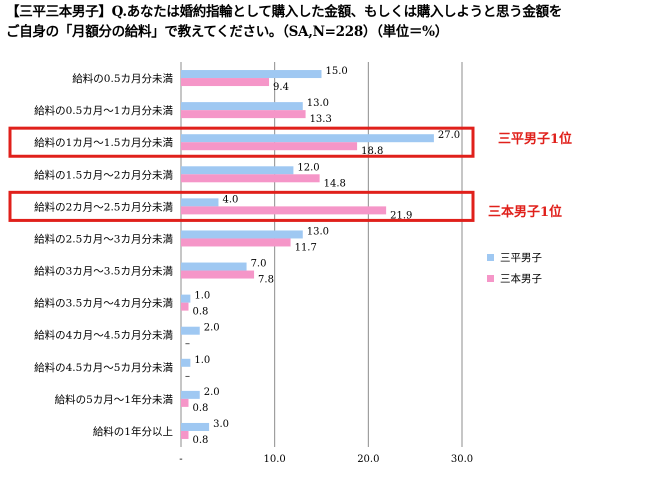  Describe the element at coordinates (103, 206) in the screenshot. I see `category-label: 給料の2カ月～2.5カ月分未満` at that location.